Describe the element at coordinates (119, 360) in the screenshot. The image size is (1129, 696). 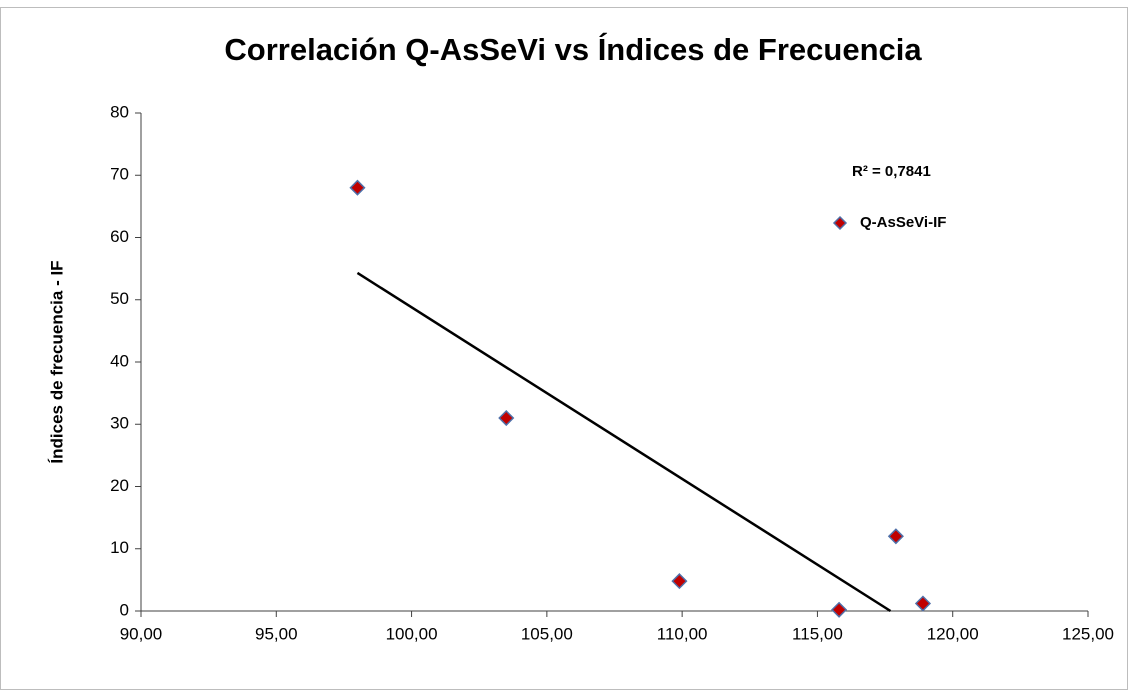
I see `y-tick-label: 40` at that location.